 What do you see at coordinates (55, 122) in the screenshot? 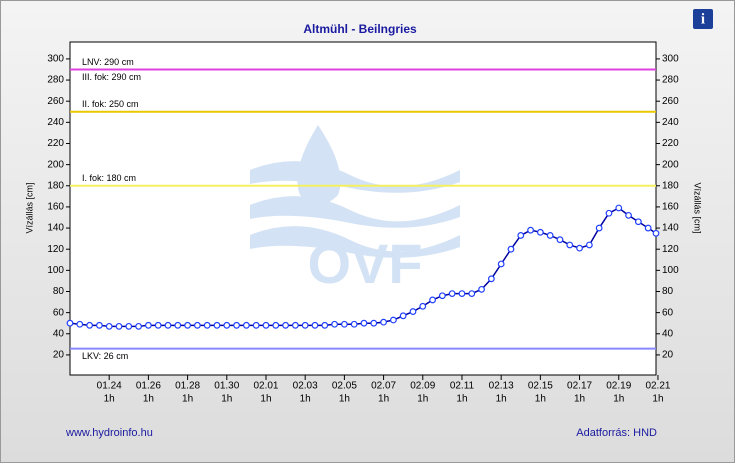
I see `y-tick-label: 240` at bounding box center [55, 122].